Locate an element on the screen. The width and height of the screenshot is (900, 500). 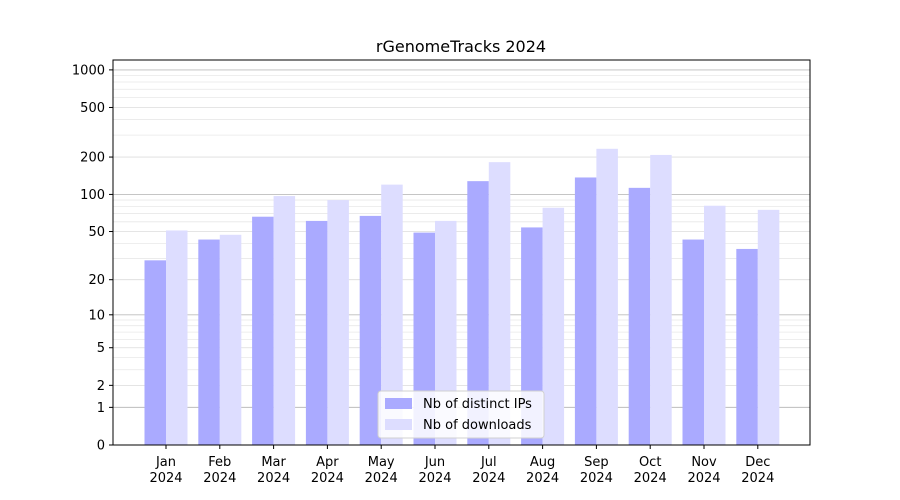
x-tick-label: Nov 2024 is located at coordinates (703, 470).